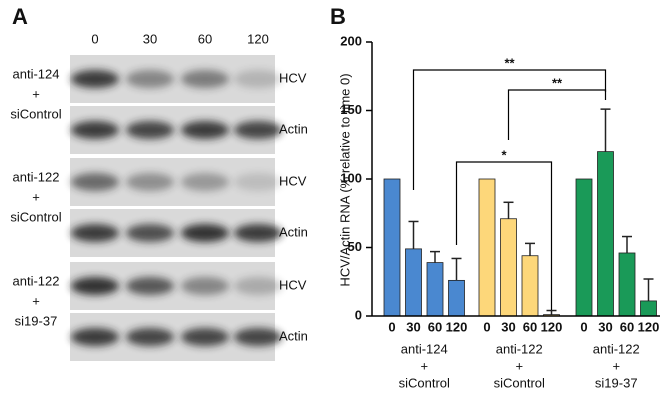 The height and width of the screenshot is (405, 661). Describe the element at coordinates (351, 109) in the screenshot. I see `y-tick-label: 150` at that location.